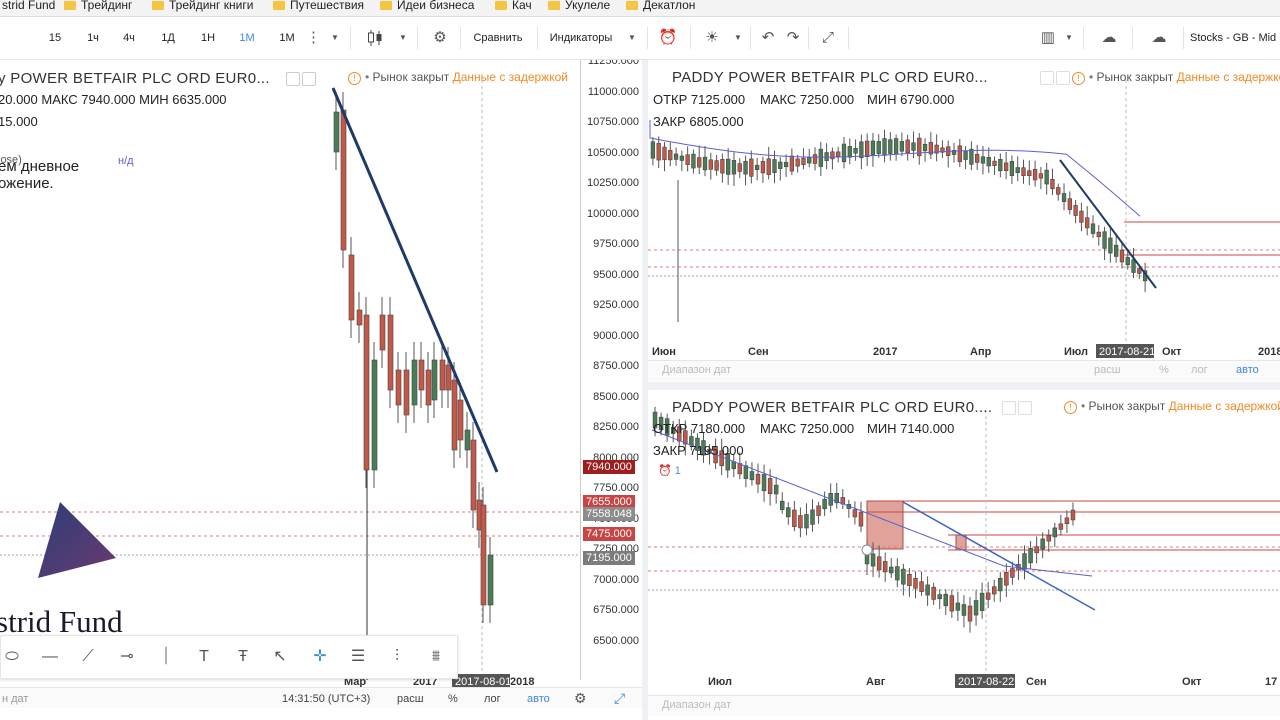  Describe the element at coordinates (243, 656) in the screenshot. I see `text-tool-alt-icon: Ŧ` at that location.